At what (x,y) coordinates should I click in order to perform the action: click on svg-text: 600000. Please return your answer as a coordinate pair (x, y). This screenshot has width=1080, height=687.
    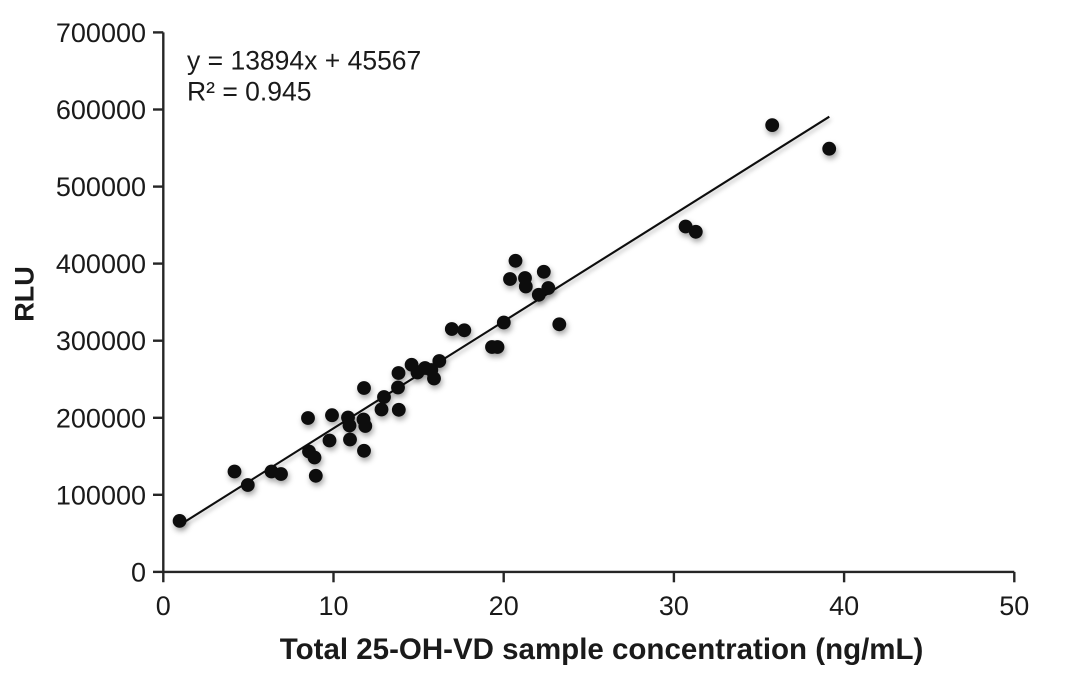
    Looking at the image, I should click on (101, 110).